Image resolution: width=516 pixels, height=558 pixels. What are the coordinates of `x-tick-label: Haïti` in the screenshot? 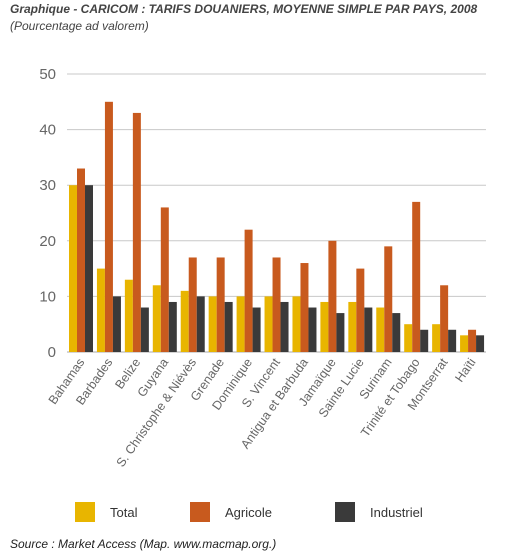 It's located at (465, 370).